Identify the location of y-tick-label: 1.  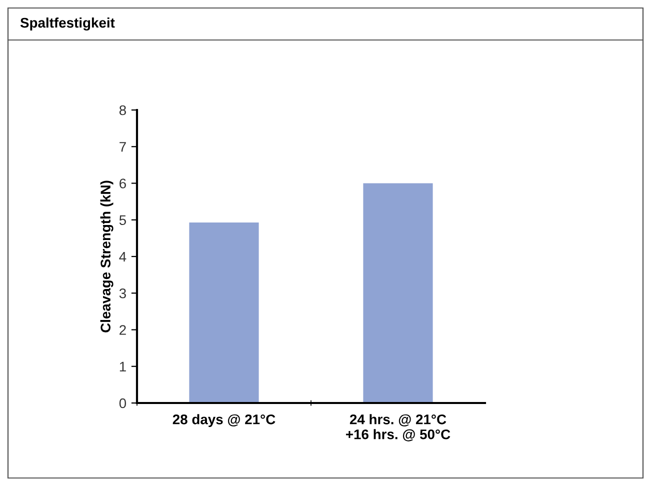
(123, 367).